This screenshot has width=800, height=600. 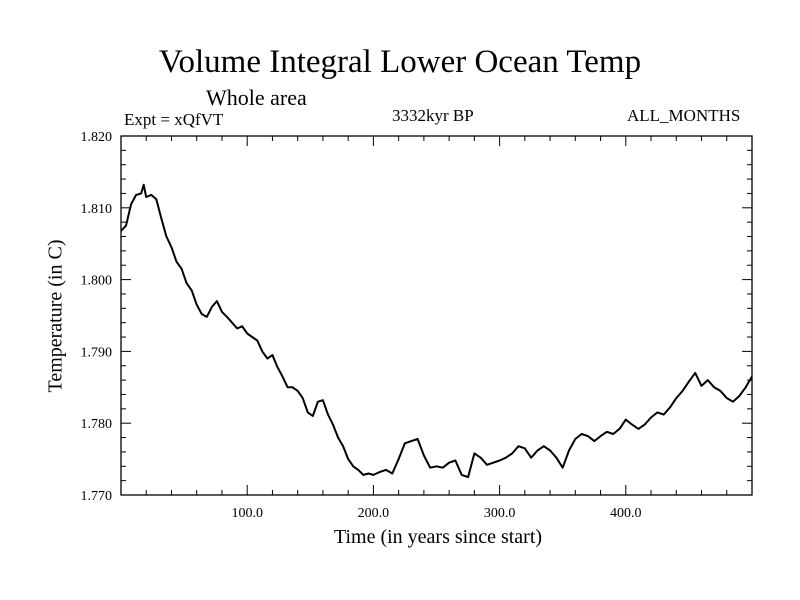 I want to click on y-tick-label: 1.810, so click(x=97, y=209).